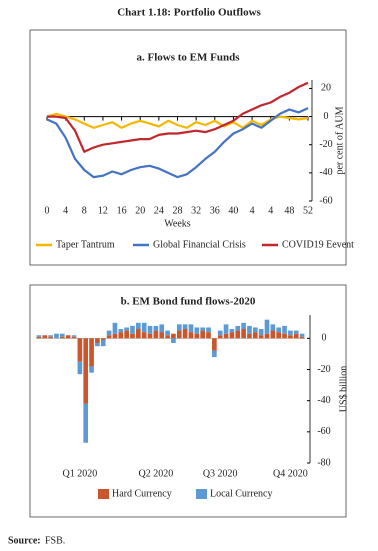  Describe the element at coordinates (199, 244) in the screenshot. I see `legend-label: Global Financial Crisis` at that location.